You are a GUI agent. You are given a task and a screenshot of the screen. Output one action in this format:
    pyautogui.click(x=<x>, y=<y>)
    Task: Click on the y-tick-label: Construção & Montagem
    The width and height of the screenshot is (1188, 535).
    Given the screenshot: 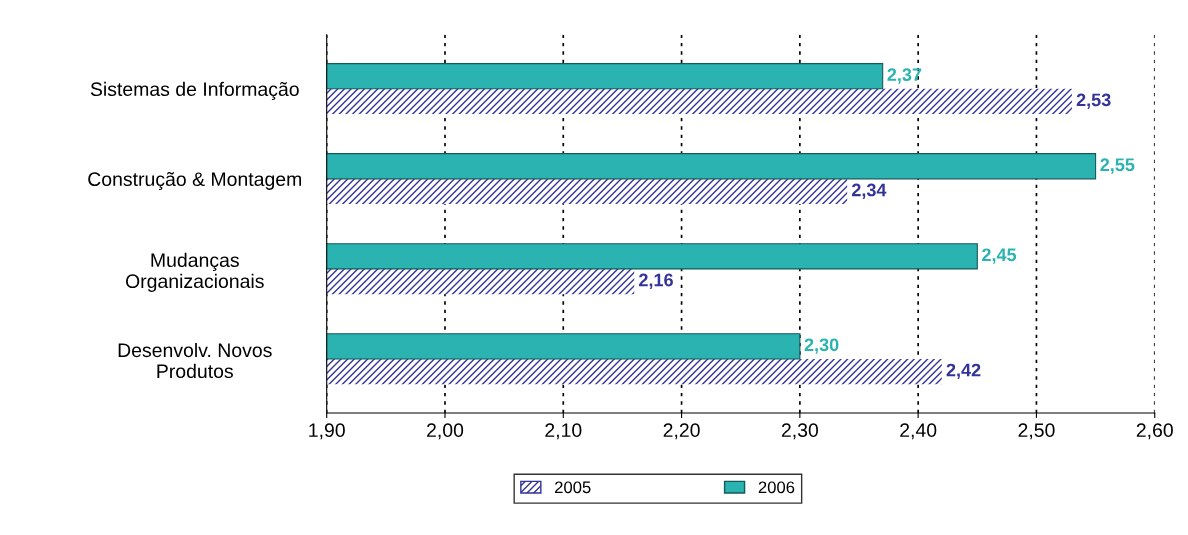 What is the action you would take?
    pyautogui.click(x=195, y=180)
    